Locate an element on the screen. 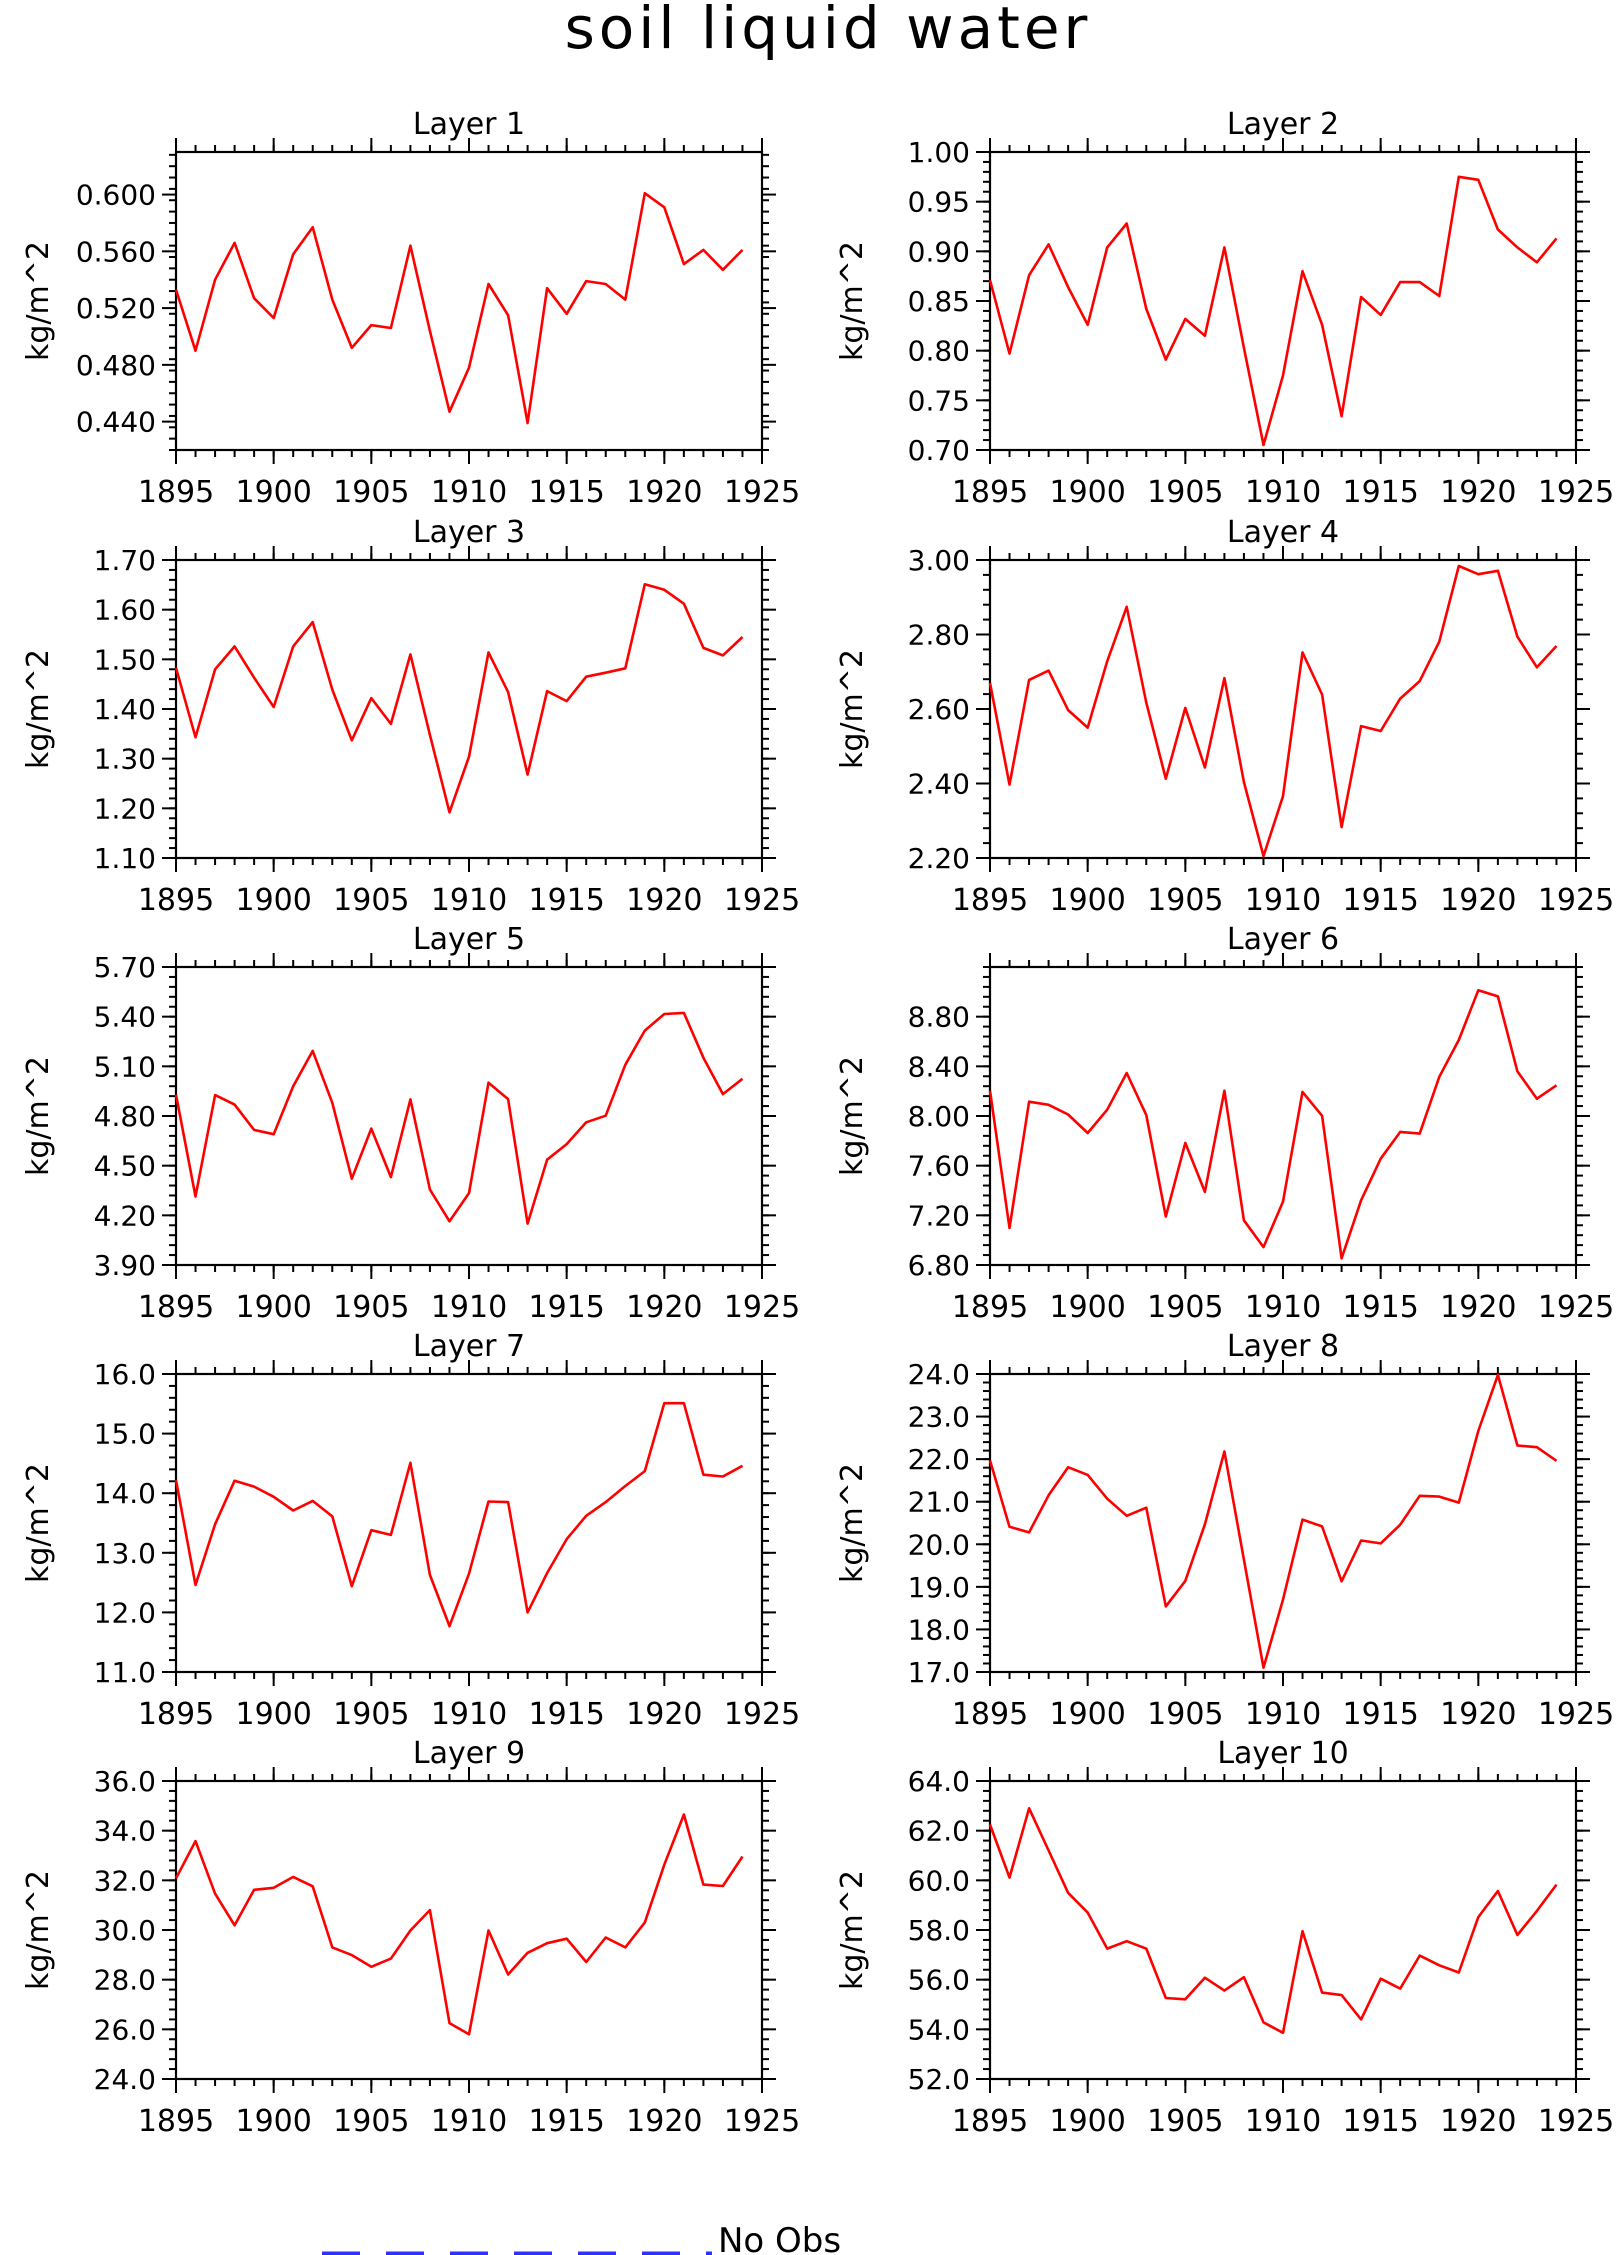 Image resolution: width=1620 pixels, height=2255 pixels. y-tick-label: 0.70 is located at coordinates (939, 450).